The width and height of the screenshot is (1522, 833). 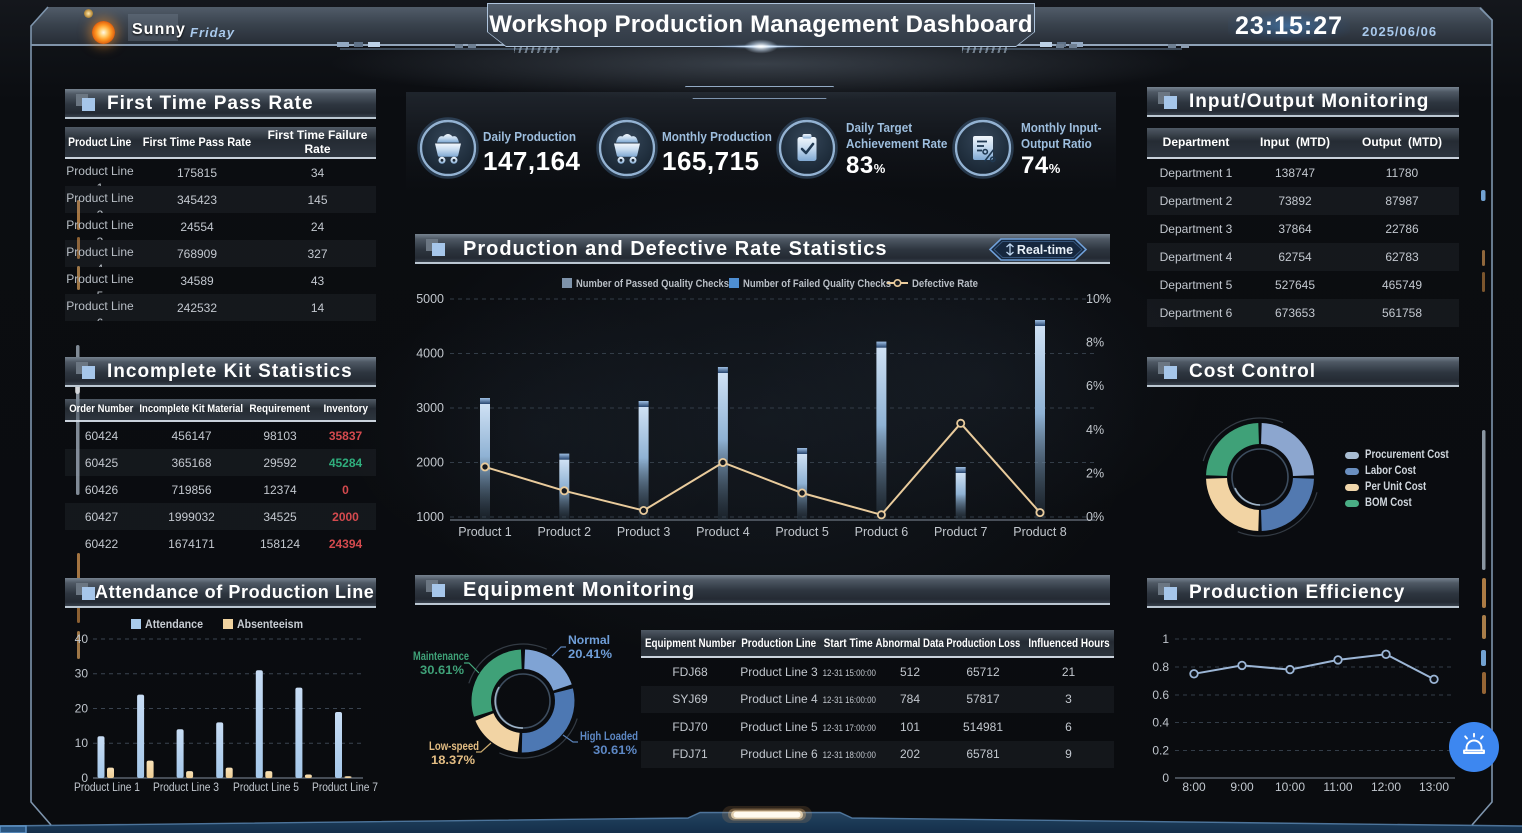 I want to click on svg-text: Real-time, so click(x=1045, y=250).